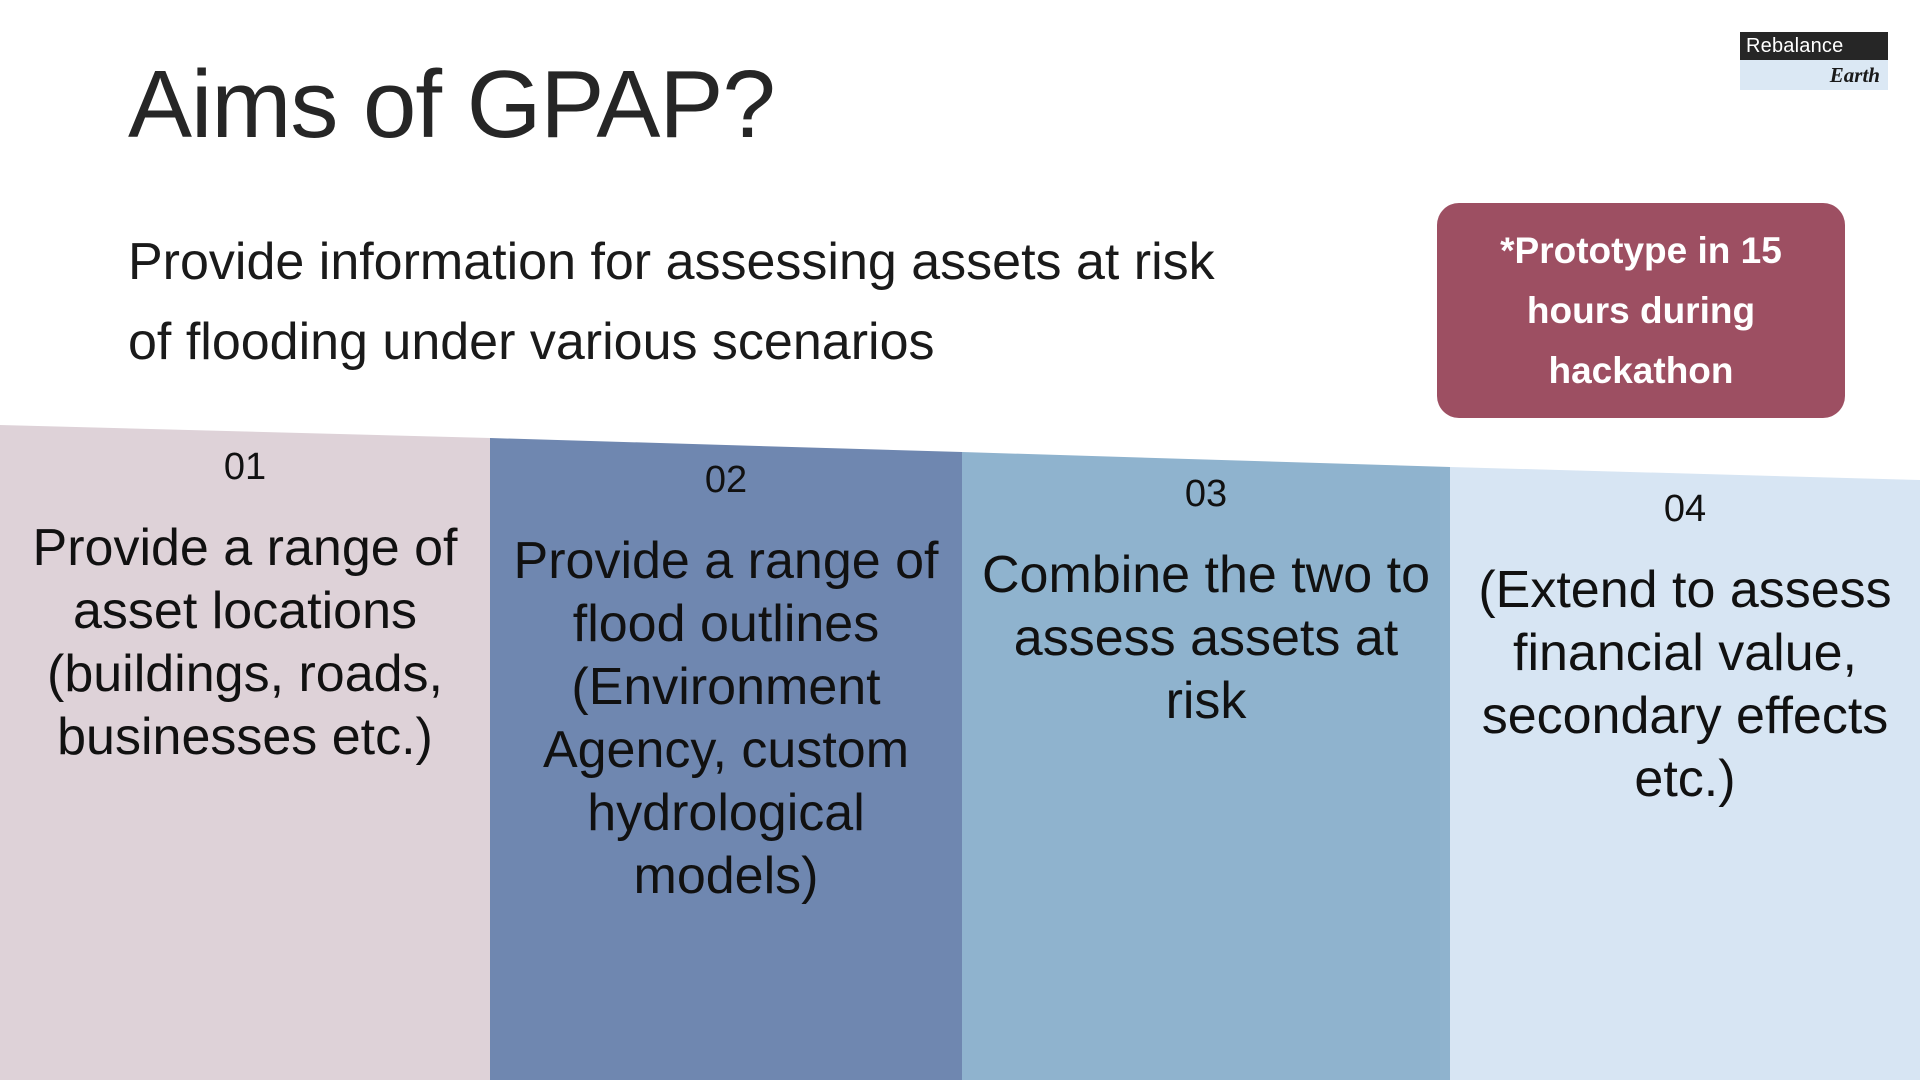  I want to click on rebalance-earth-logo: Rebalance Earth, so click(1814, 61).